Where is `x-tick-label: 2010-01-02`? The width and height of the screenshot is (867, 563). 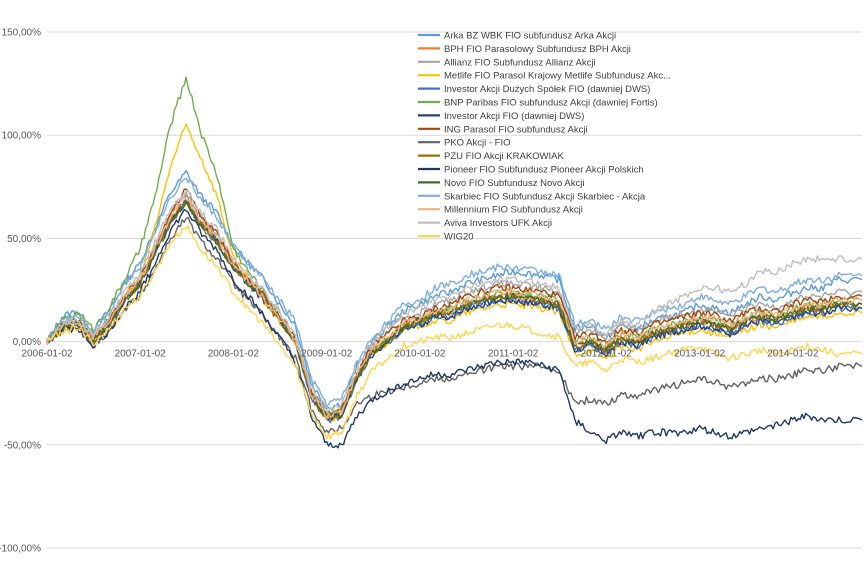 x-tick-label: 2010-01-02 is located at coordinates (420, 354).